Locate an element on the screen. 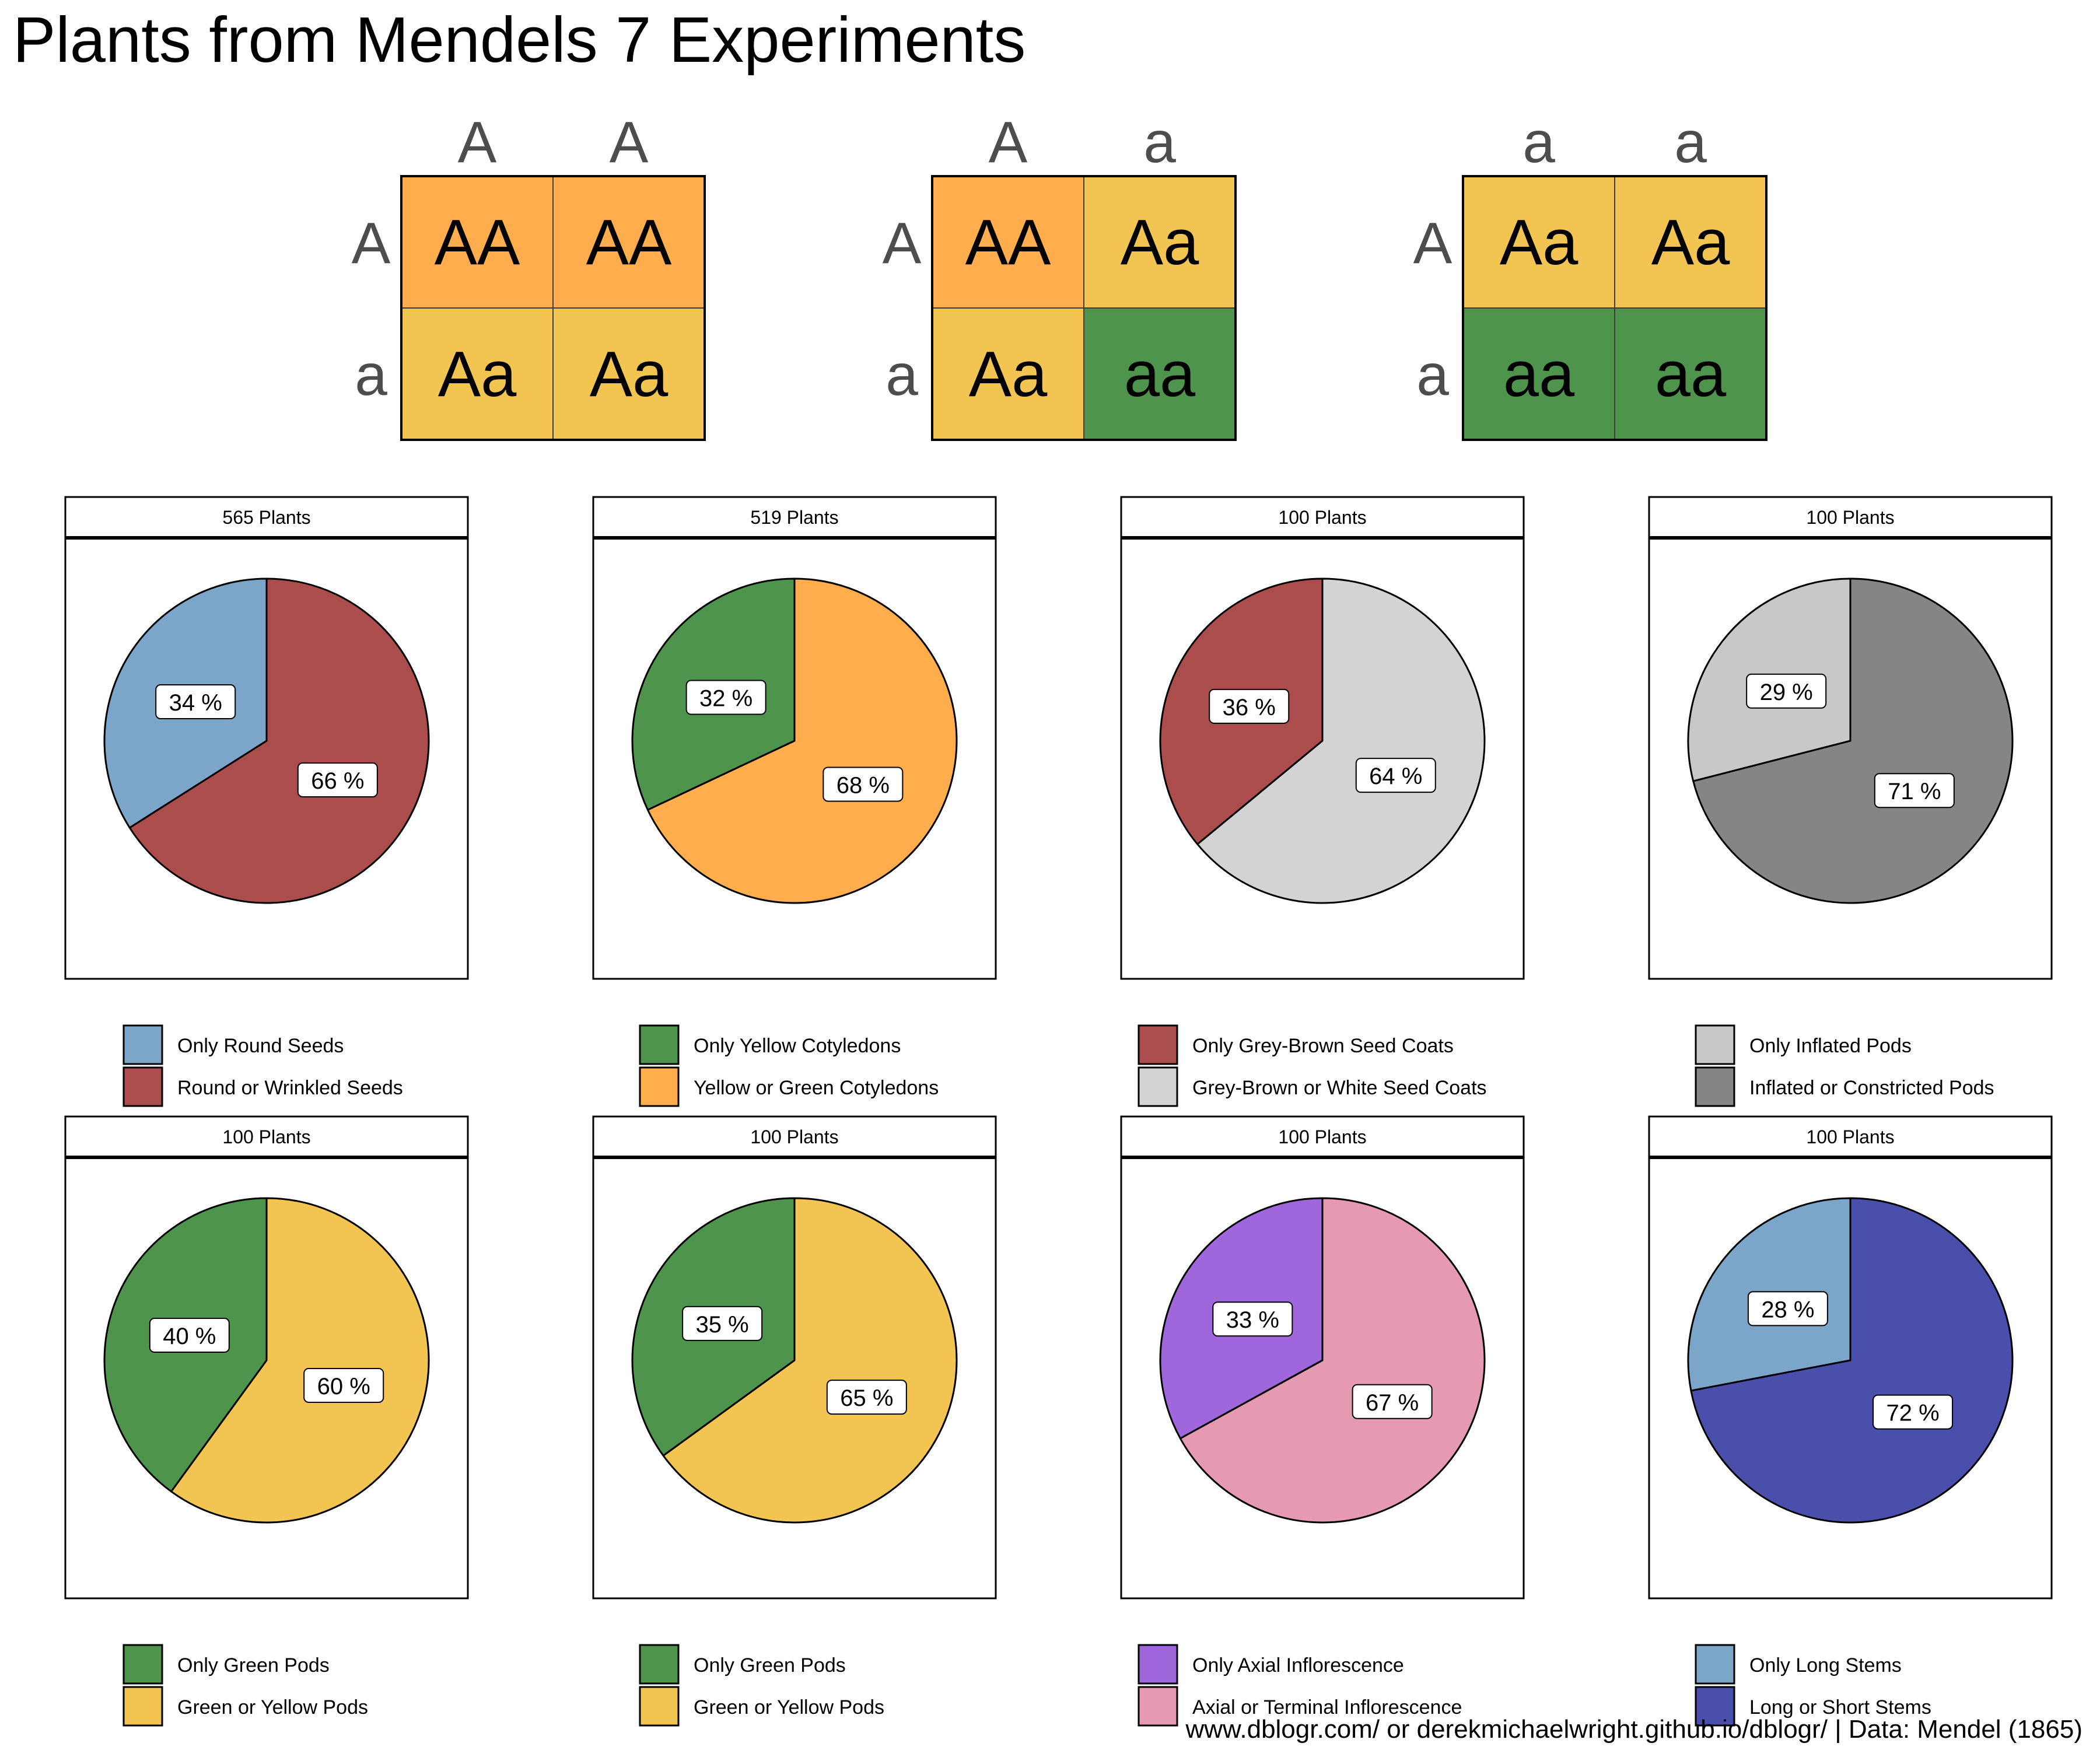 Image resolution: width=2100 pixels, height=1750 pixels. percent-label: 28 % is located at coordinates (1787, 1309).